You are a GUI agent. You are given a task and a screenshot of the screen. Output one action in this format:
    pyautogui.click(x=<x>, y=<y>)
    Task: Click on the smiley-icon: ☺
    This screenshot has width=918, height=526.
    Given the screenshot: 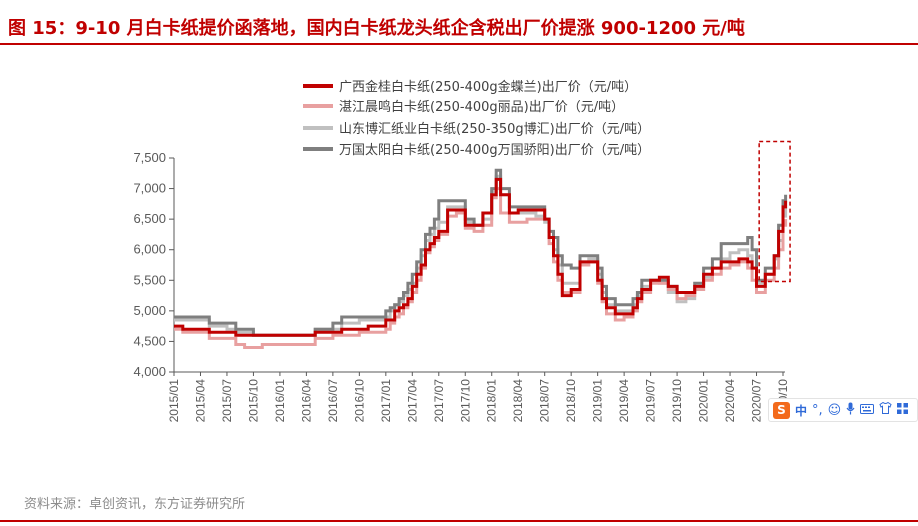 What is the action you would take?
    pyautogui.click(x=834, y=410)
    